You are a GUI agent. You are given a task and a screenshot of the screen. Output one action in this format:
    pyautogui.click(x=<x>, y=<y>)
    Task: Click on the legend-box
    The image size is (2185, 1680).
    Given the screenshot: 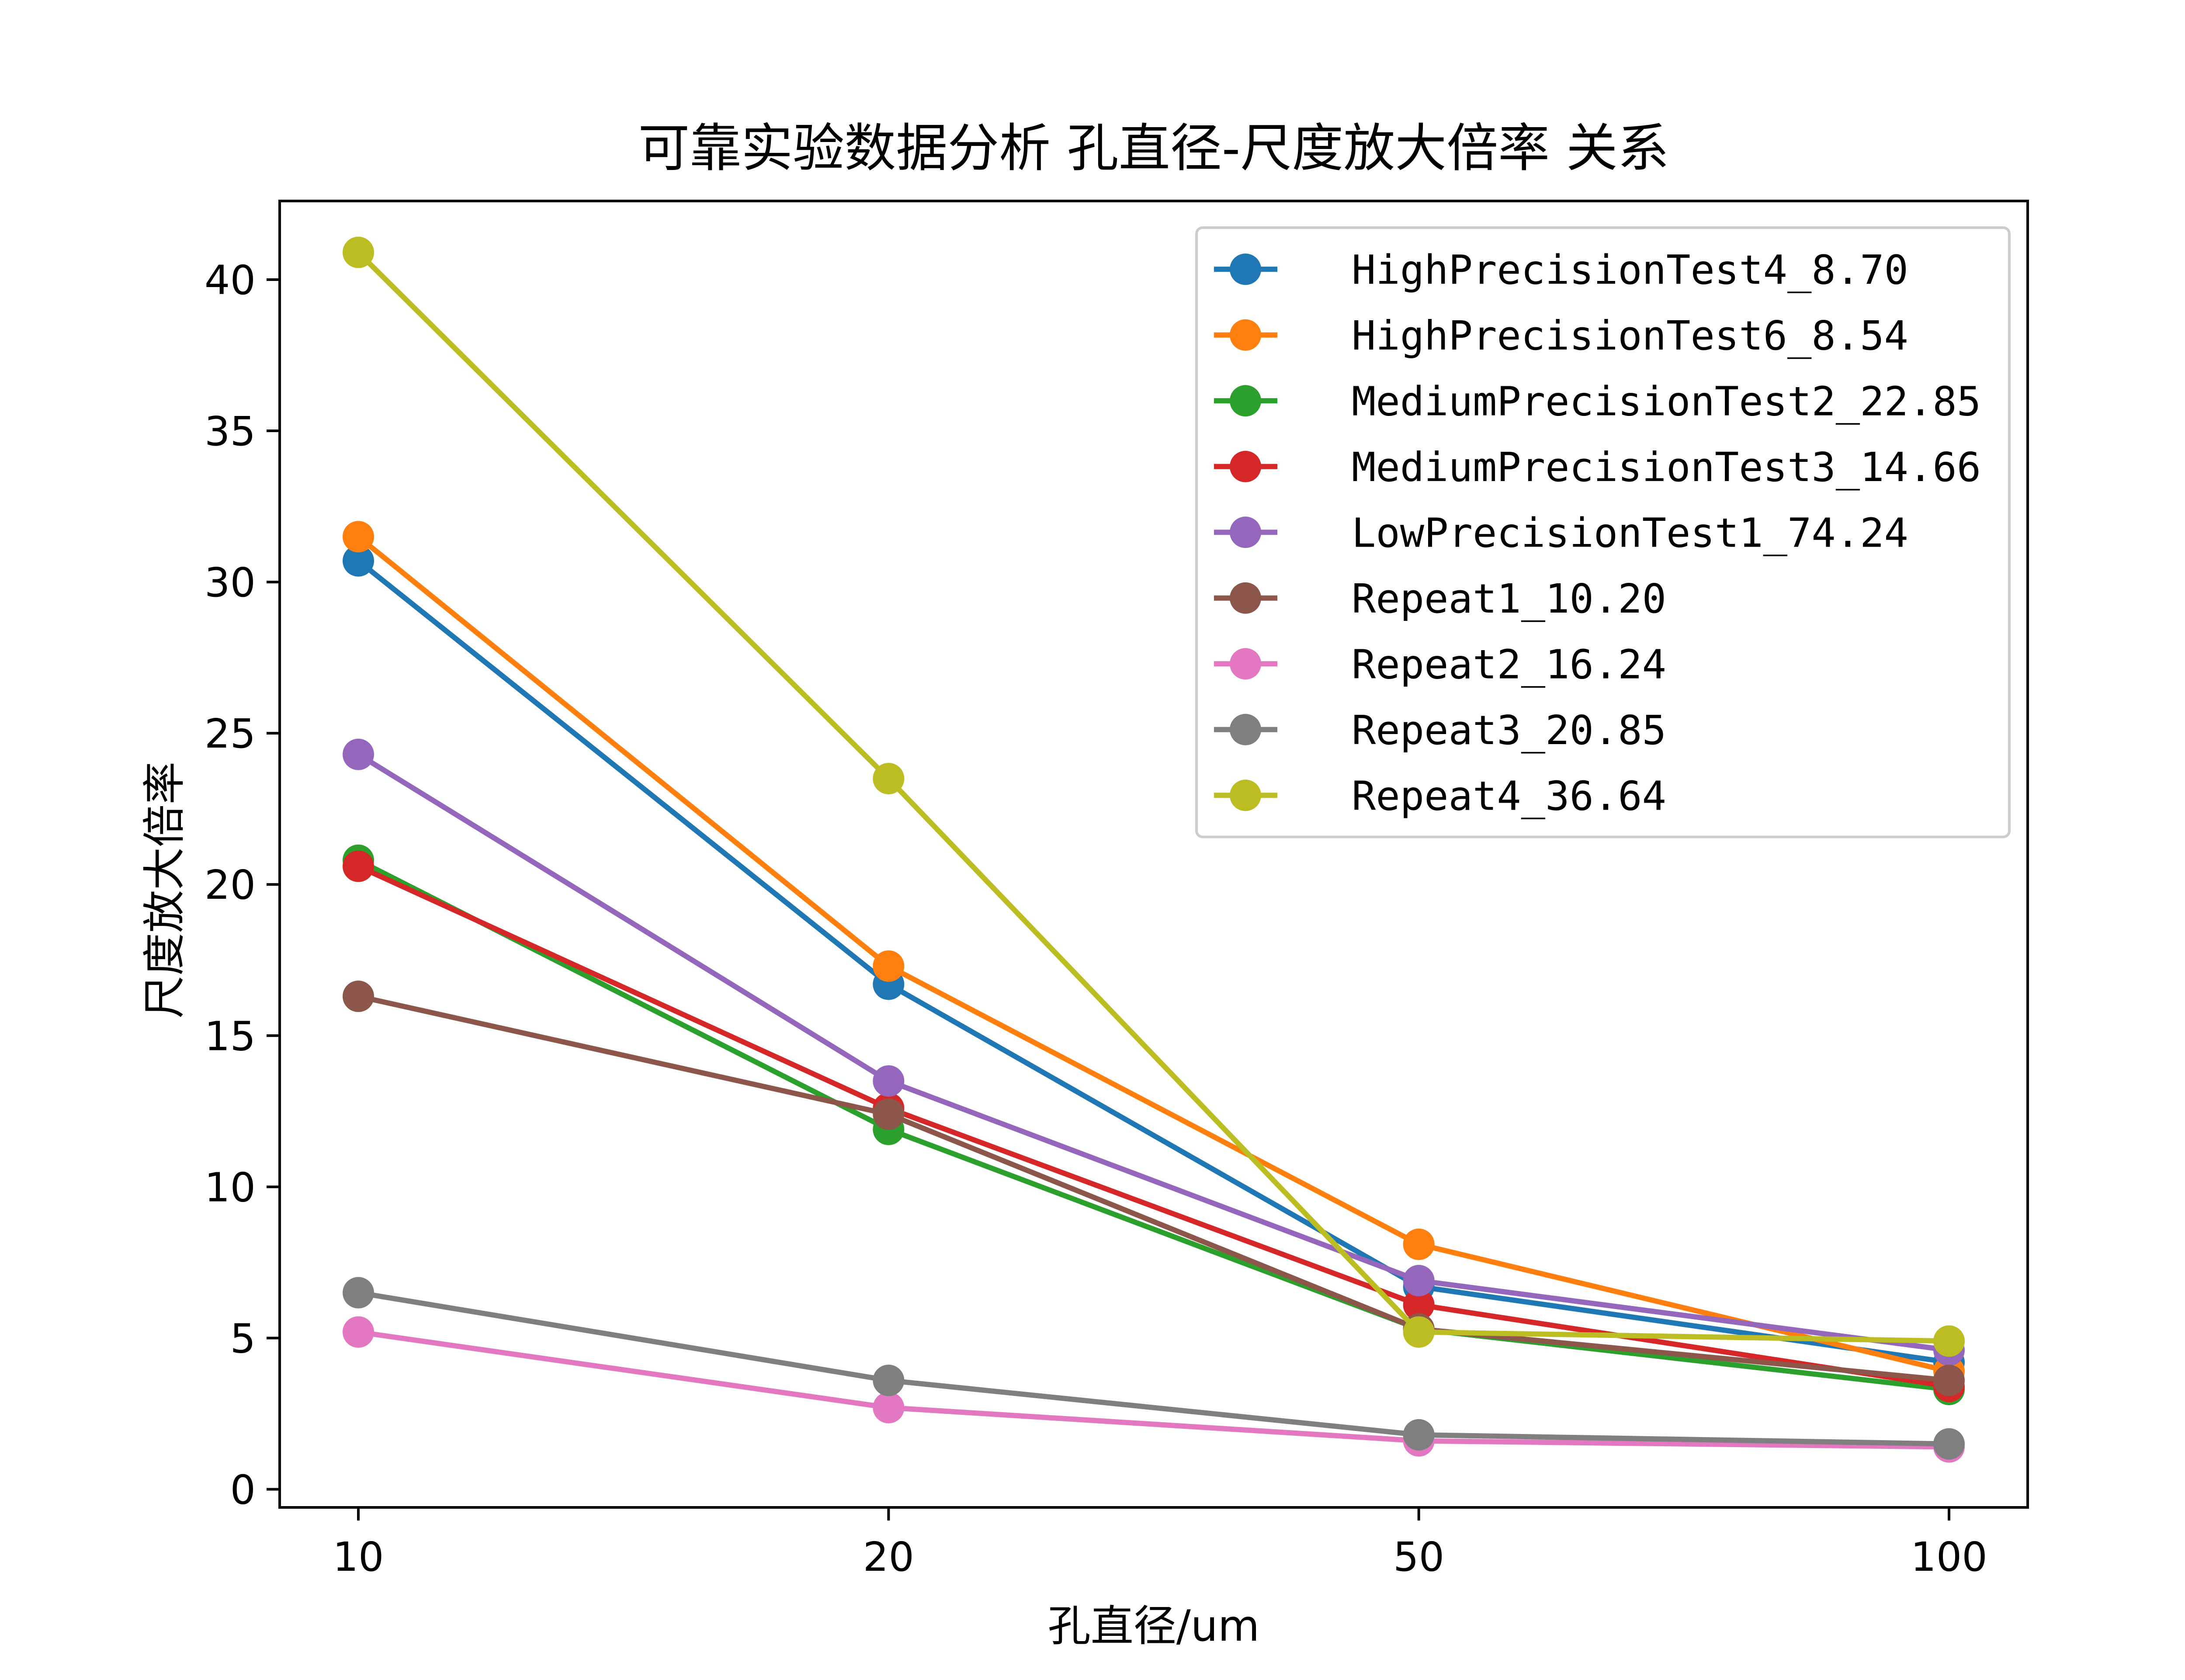 What is the action you would take?
    pyautogui.click(x=1603, y=532)
    